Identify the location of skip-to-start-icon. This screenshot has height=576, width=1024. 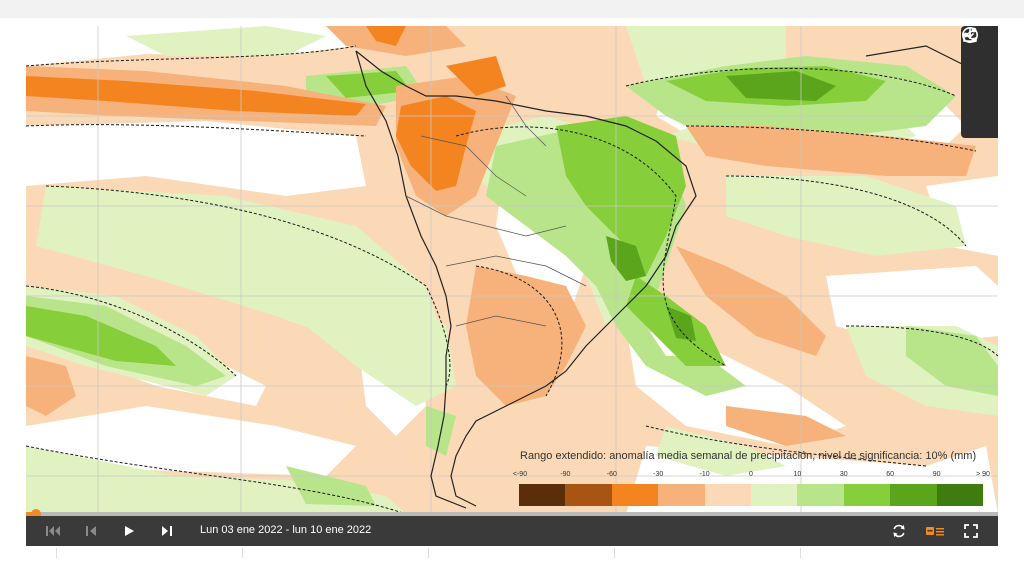
(53, 531).